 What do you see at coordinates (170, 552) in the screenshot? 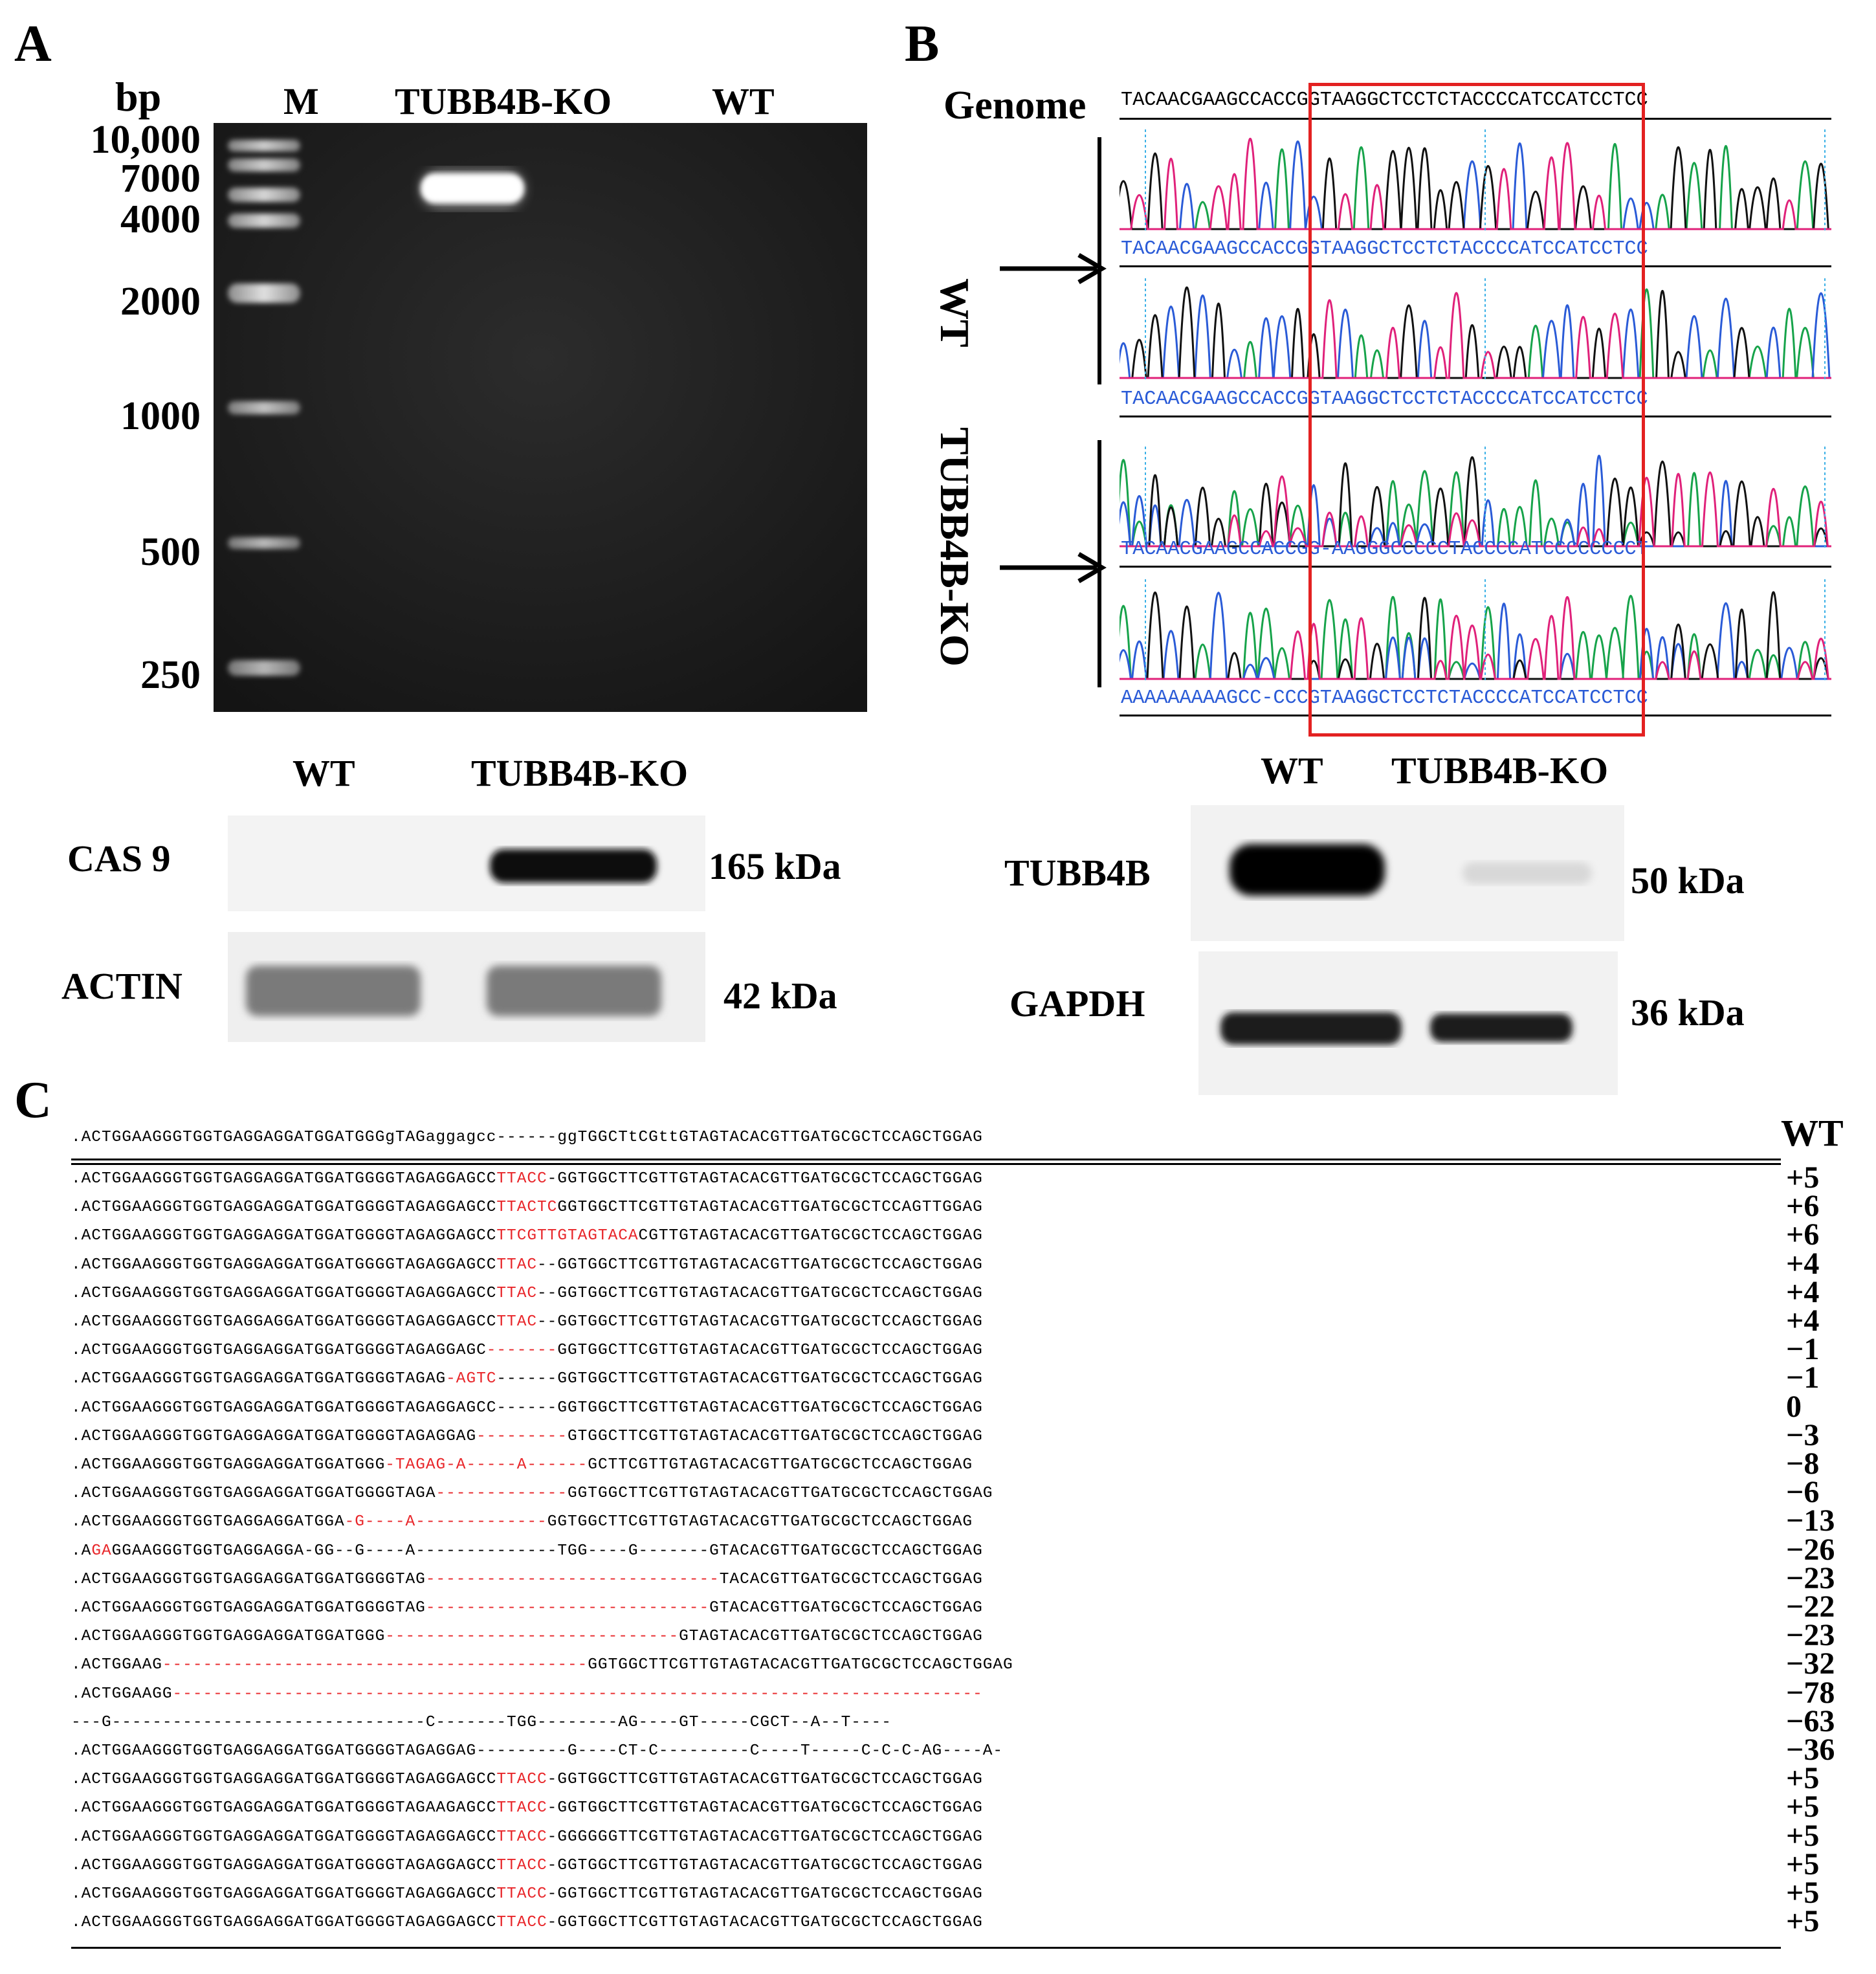
I see `size-marker: 500` at bounding box center [170, 552].